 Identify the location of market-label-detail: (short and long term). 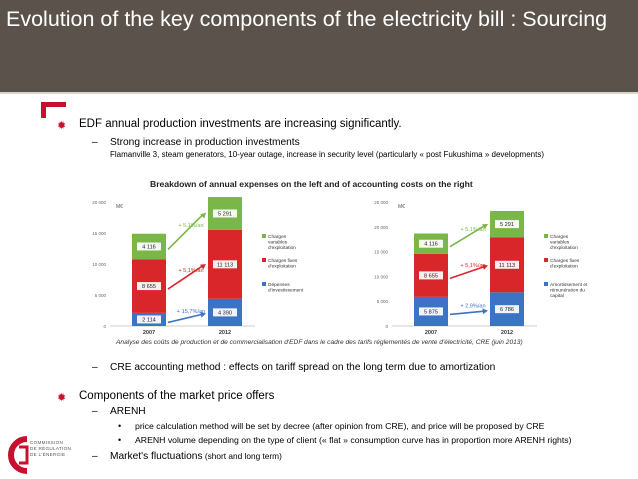
(242, 456).